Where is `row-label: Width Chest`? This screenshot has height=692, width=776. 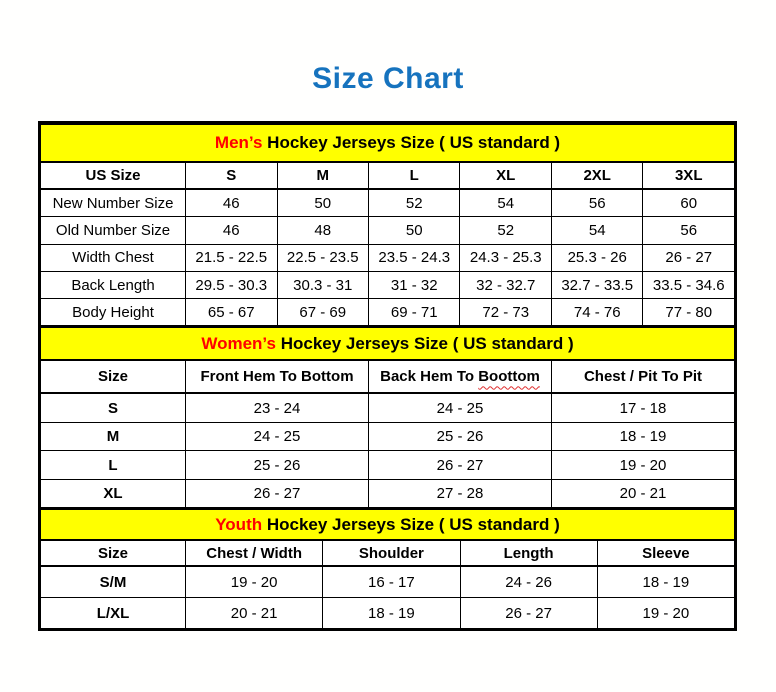 row-label: Width Chest is located at coordinates (113, 257).